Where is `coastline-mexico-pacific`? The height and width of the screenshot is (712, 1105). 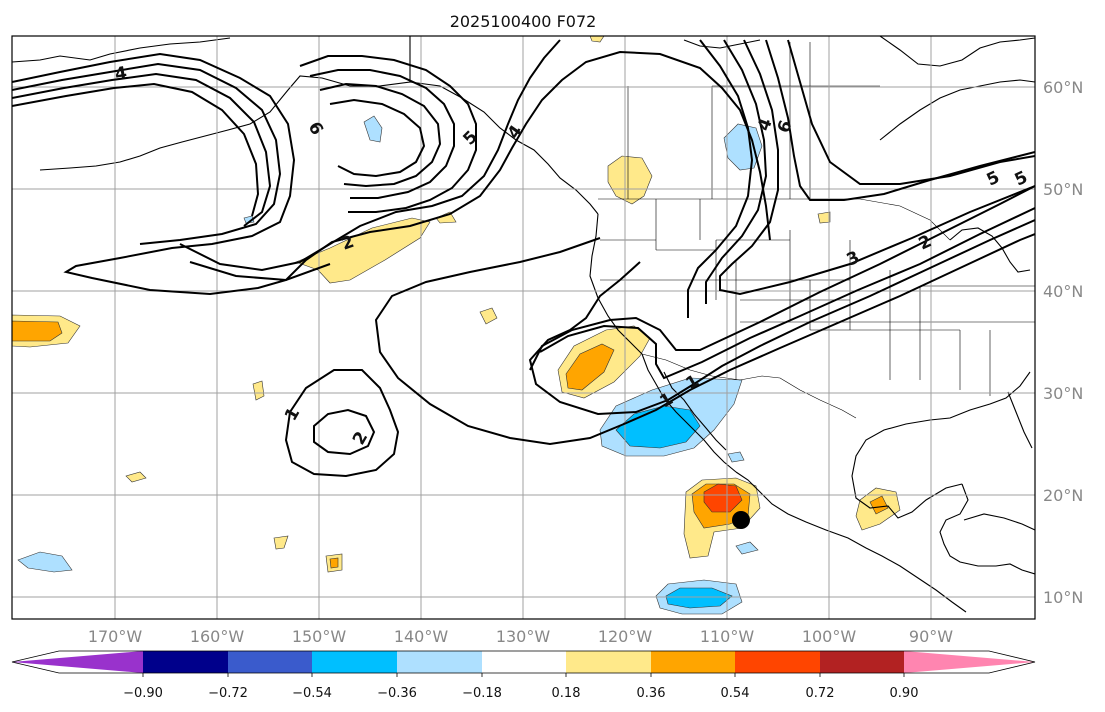
coastline-mexico-pacific is located at coordinates (851, 542).